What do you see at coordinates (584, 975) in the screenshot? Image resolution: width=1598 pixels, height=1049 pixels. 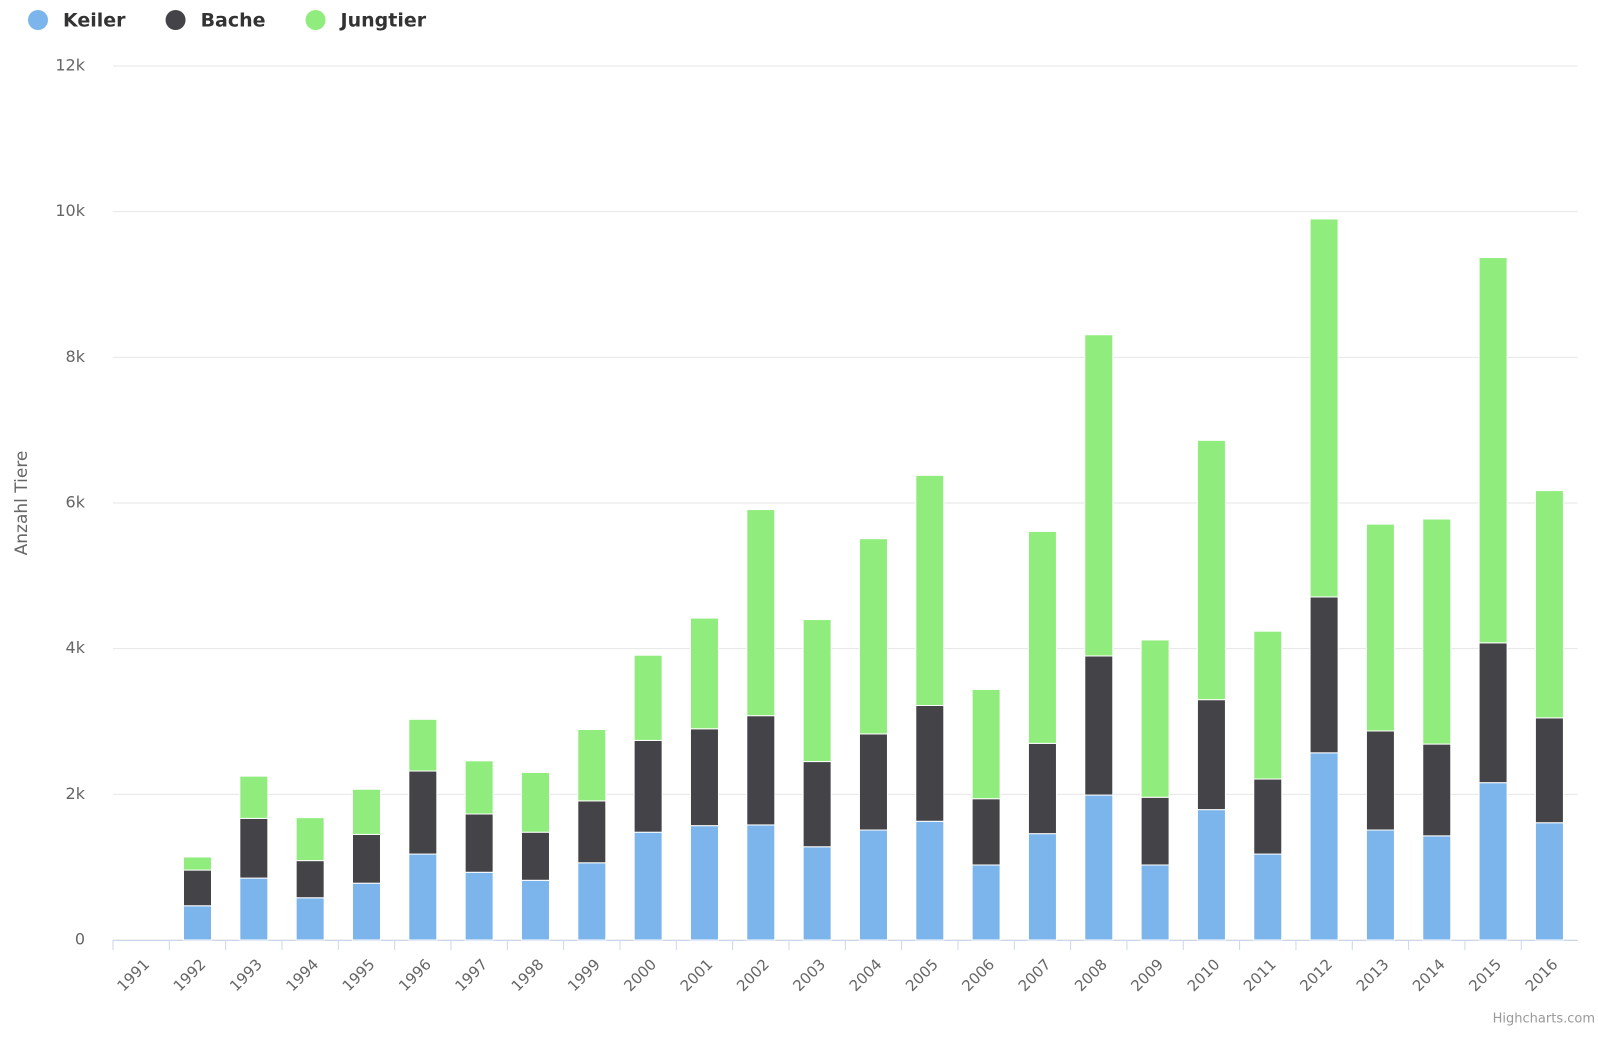 I see `x-tick-label: 1999` at bounding box center [584, 975].